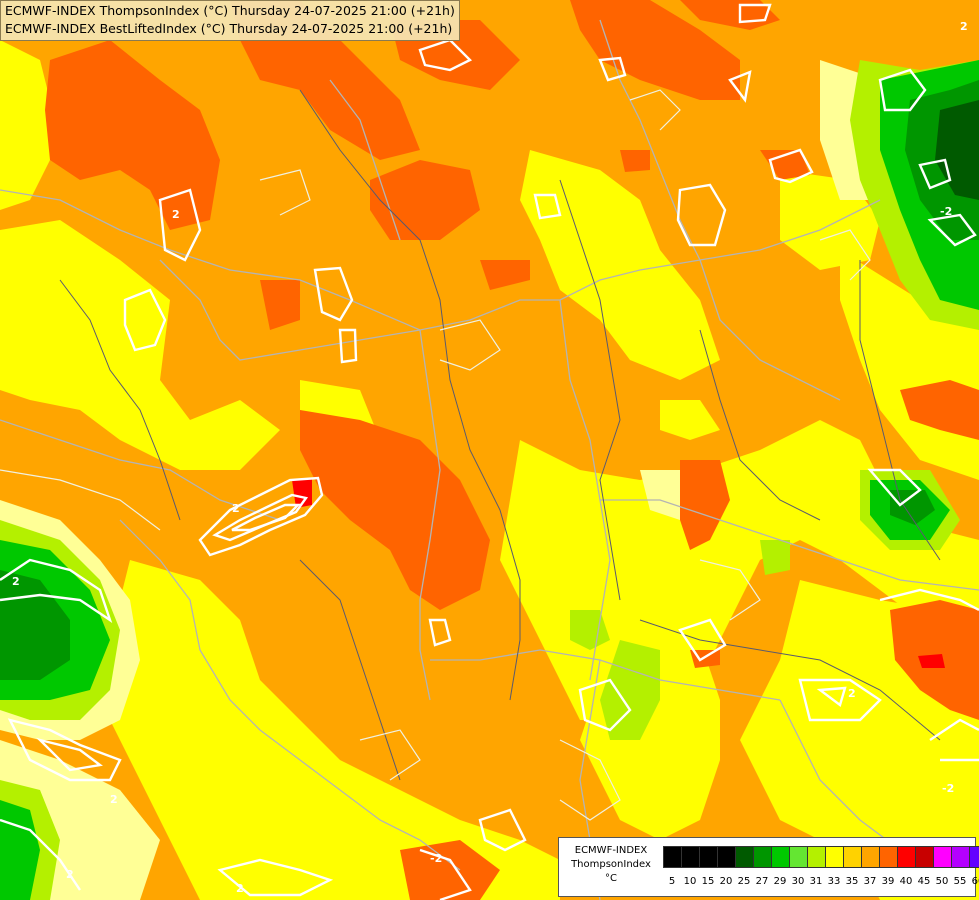 The width and height of the screenshot is (979, 900). Describe the element at coordinates (834, 881) in the screenshot. I see `legend-tick-label: 33` at that location.